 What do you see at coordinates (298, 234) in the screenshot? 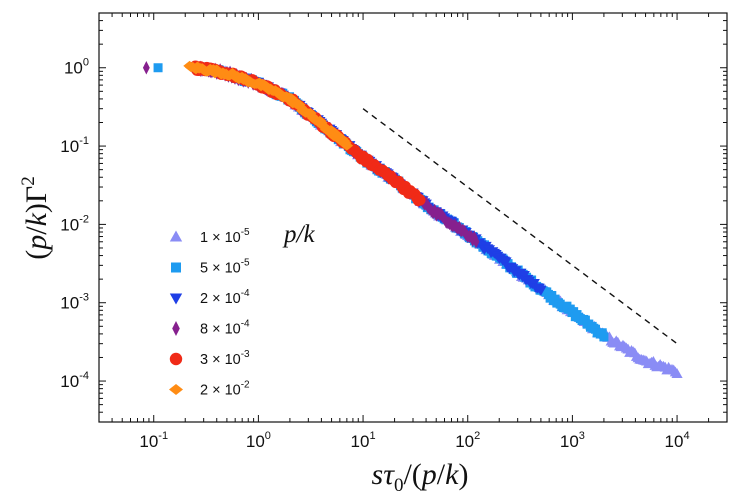
I see `legend-title: p/k` at bounding box center [298, 234].